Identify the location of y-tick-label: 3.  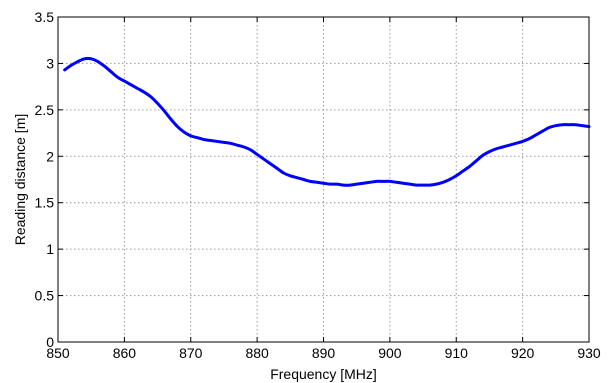
(50, 63).